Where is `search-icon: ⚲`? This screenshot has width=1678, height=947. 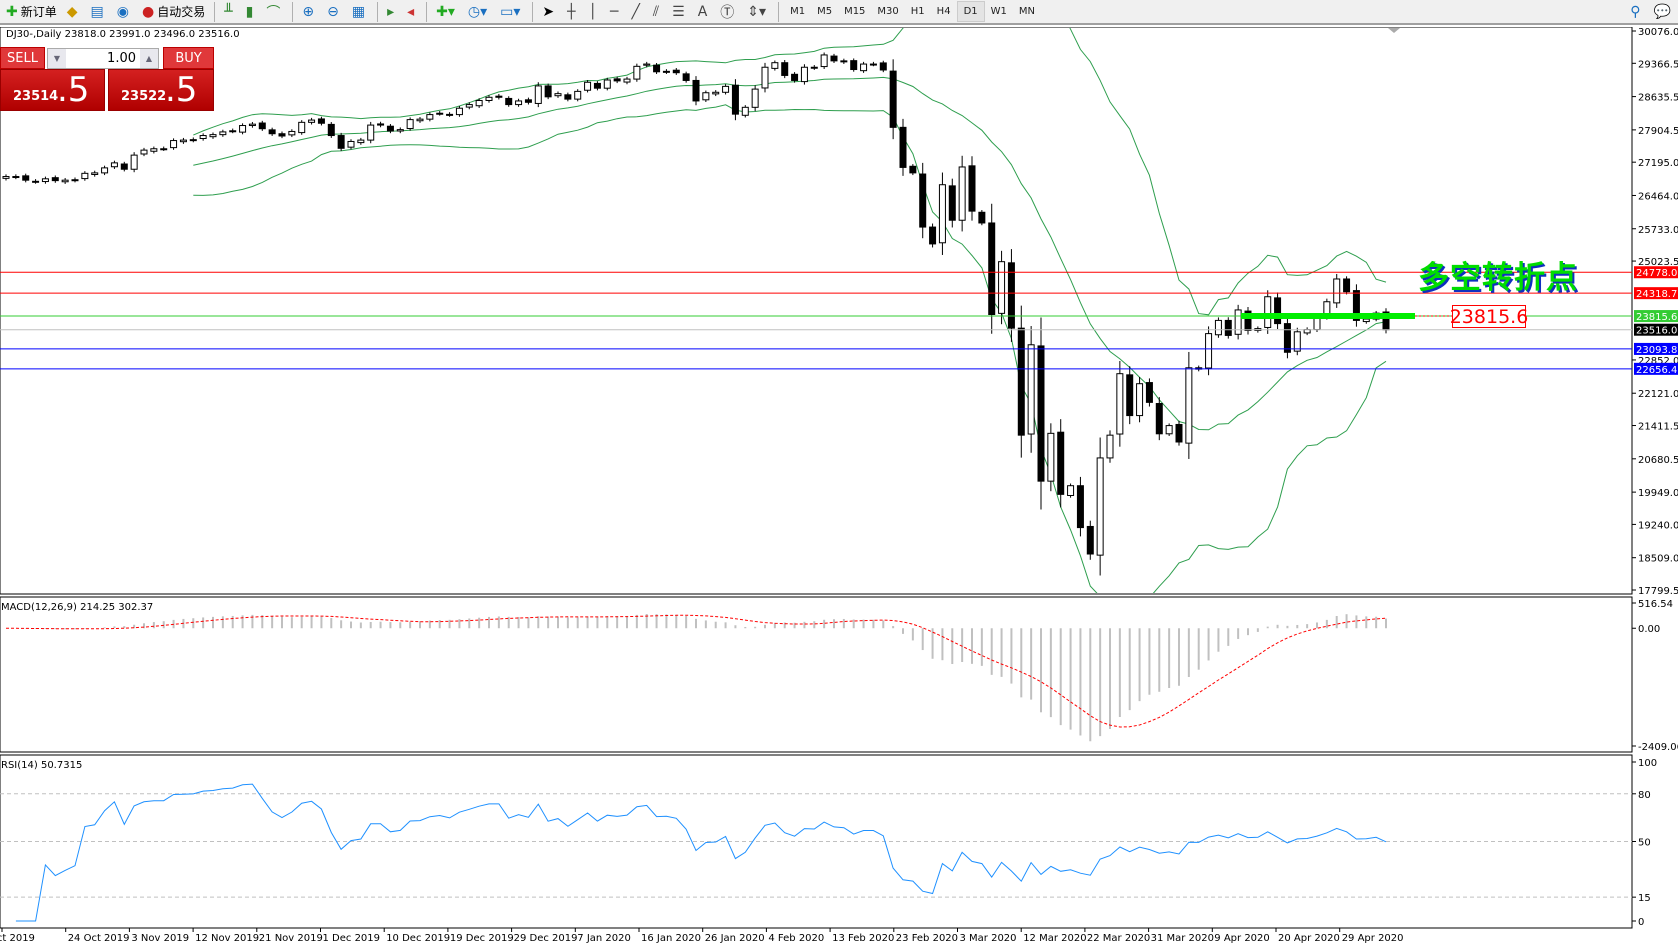
search-icon: ⚲ is located at coordinates (1635, 11).